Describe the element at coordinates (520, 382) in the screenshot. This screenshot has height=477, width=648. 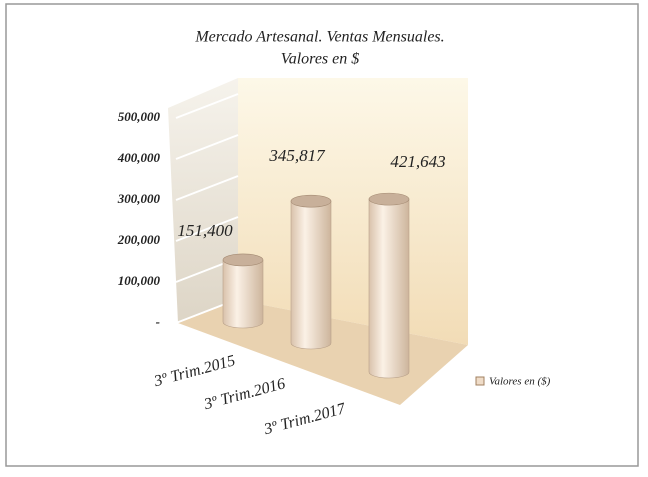
I see `legend-label: Valores en ($)` at that location.